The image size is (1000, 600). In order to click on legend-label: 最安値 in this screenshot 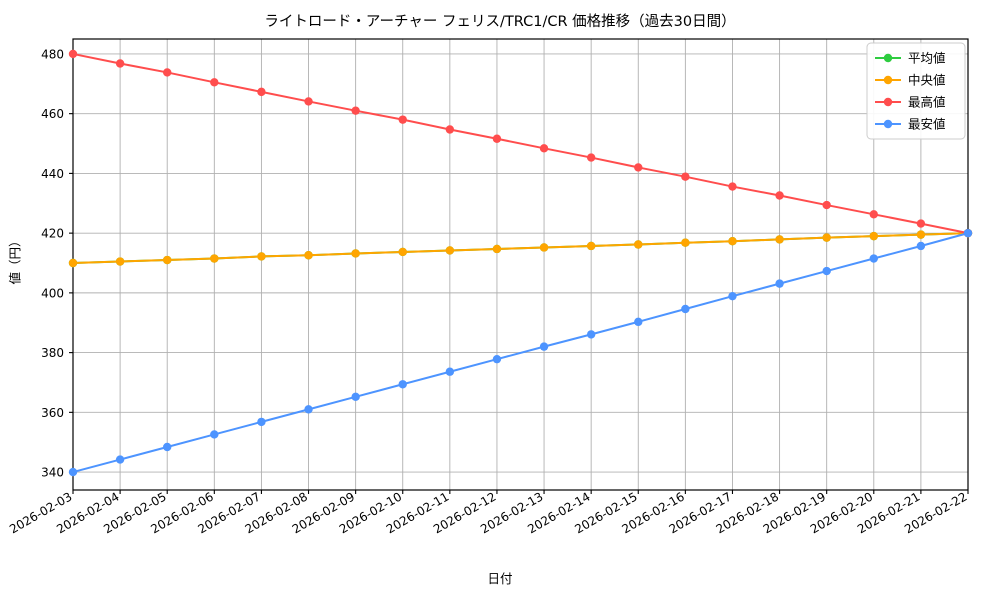, I will do `click(927, 124)`.